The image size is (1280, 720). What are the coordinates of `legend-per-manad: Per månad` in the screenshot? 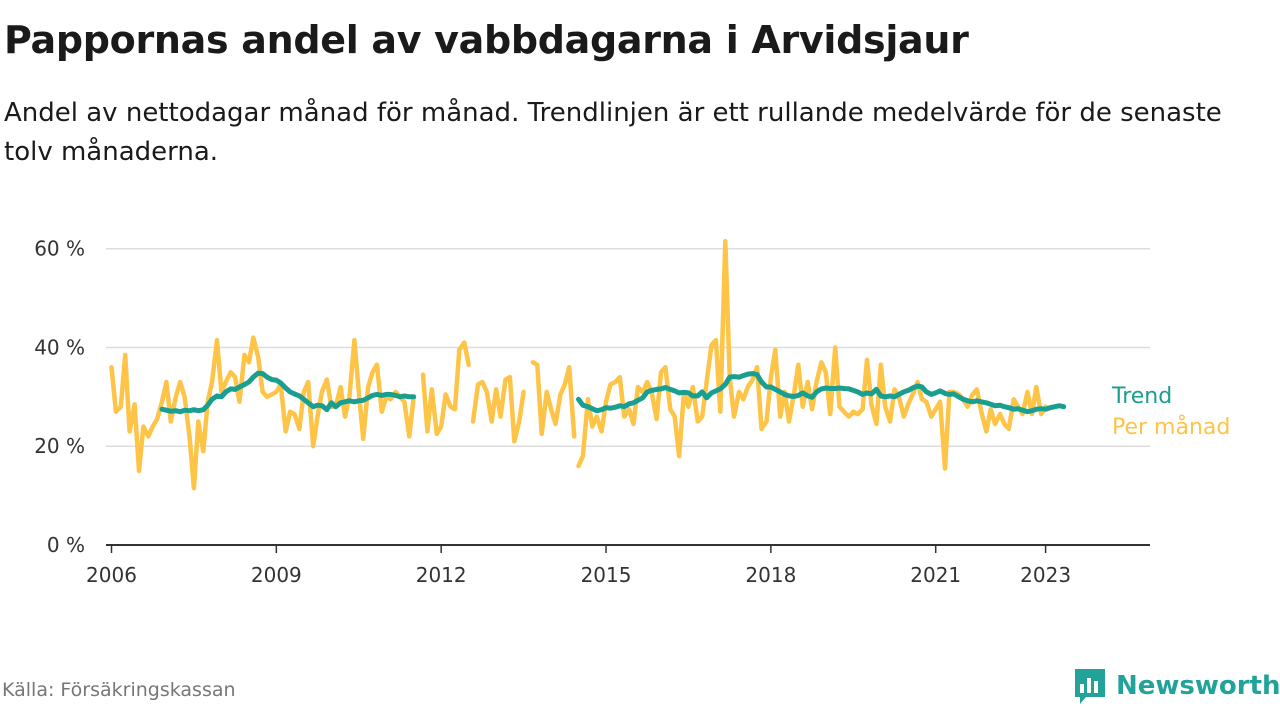 It's located at (1171, 427).